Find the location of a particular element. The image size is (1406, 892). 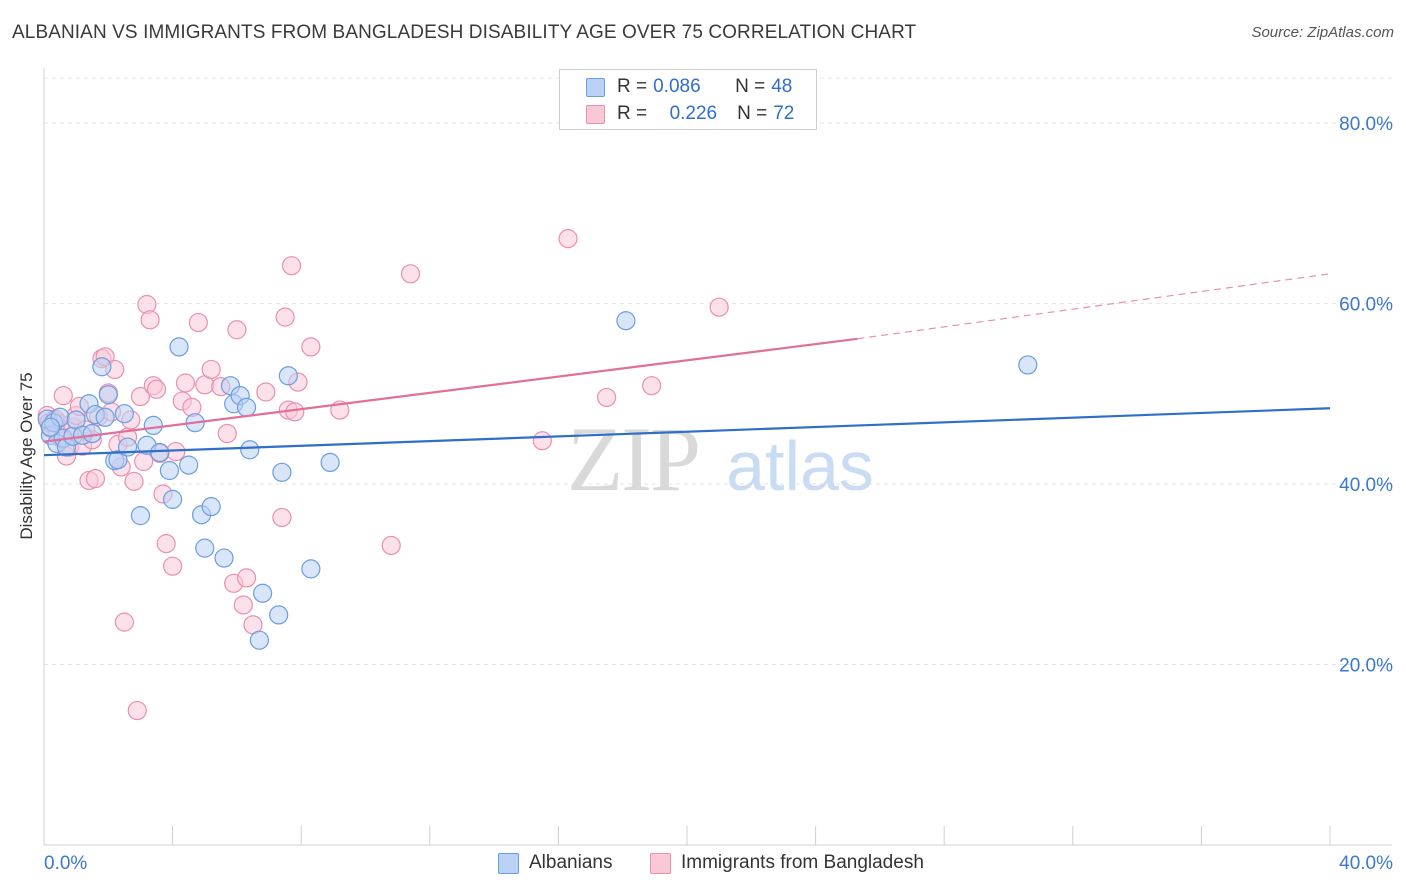

y-tick-label: 40.0% is located at coordinates (1366, 485).